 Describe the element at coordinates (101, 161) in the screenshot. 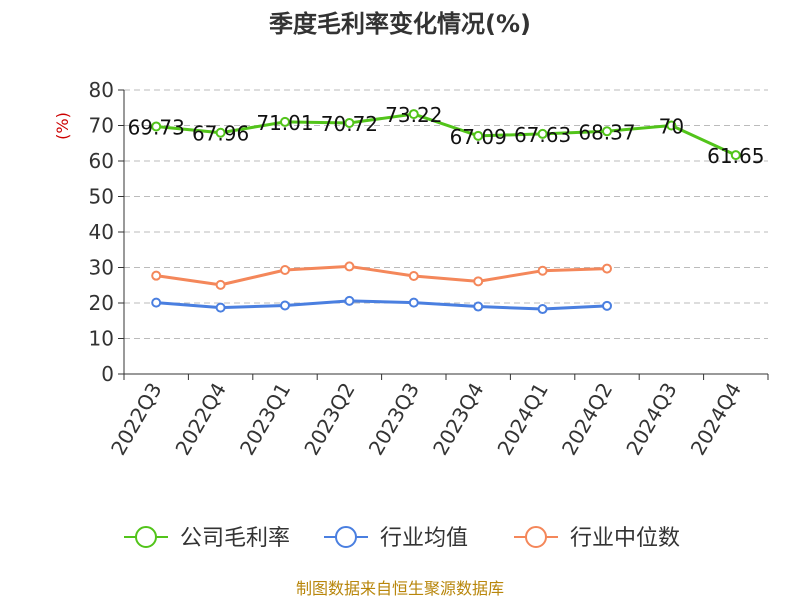

I see `y-tick-label: 60` at that location.